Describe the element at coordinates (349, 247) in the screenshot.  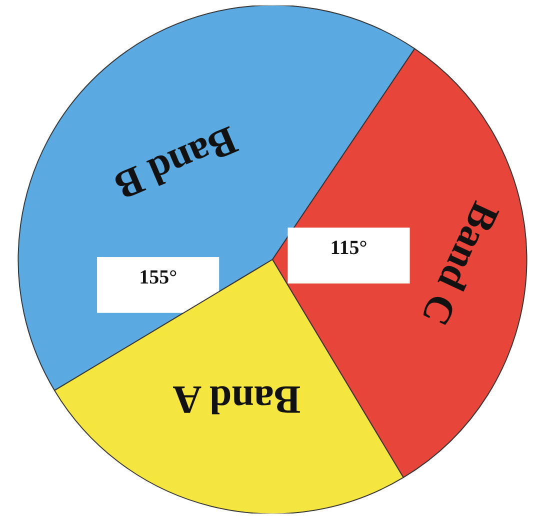
I see `data-label: 115°` at that location.